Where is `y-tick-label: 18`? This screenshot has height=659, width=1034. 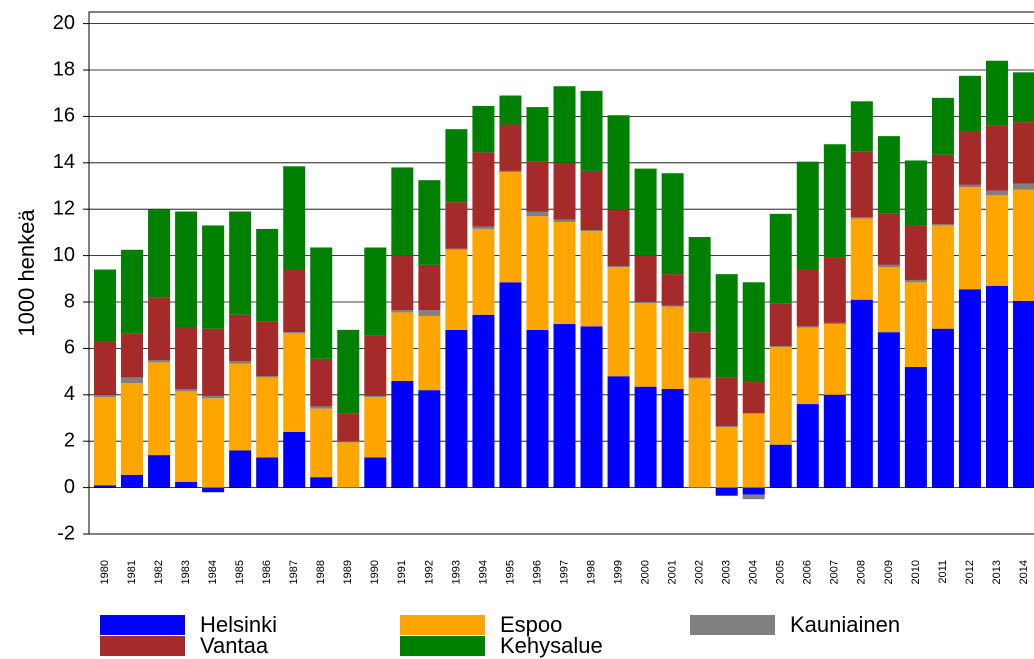 y-tick-label: 18 is located at coordinates (64, 69).